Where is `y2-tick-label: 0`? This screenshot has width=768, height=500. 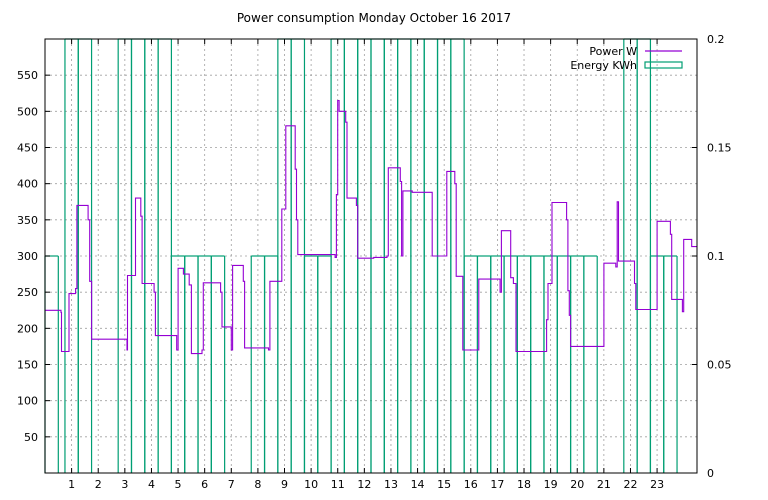
y2-tick-label: 0 is located at coordinates (710, 473).